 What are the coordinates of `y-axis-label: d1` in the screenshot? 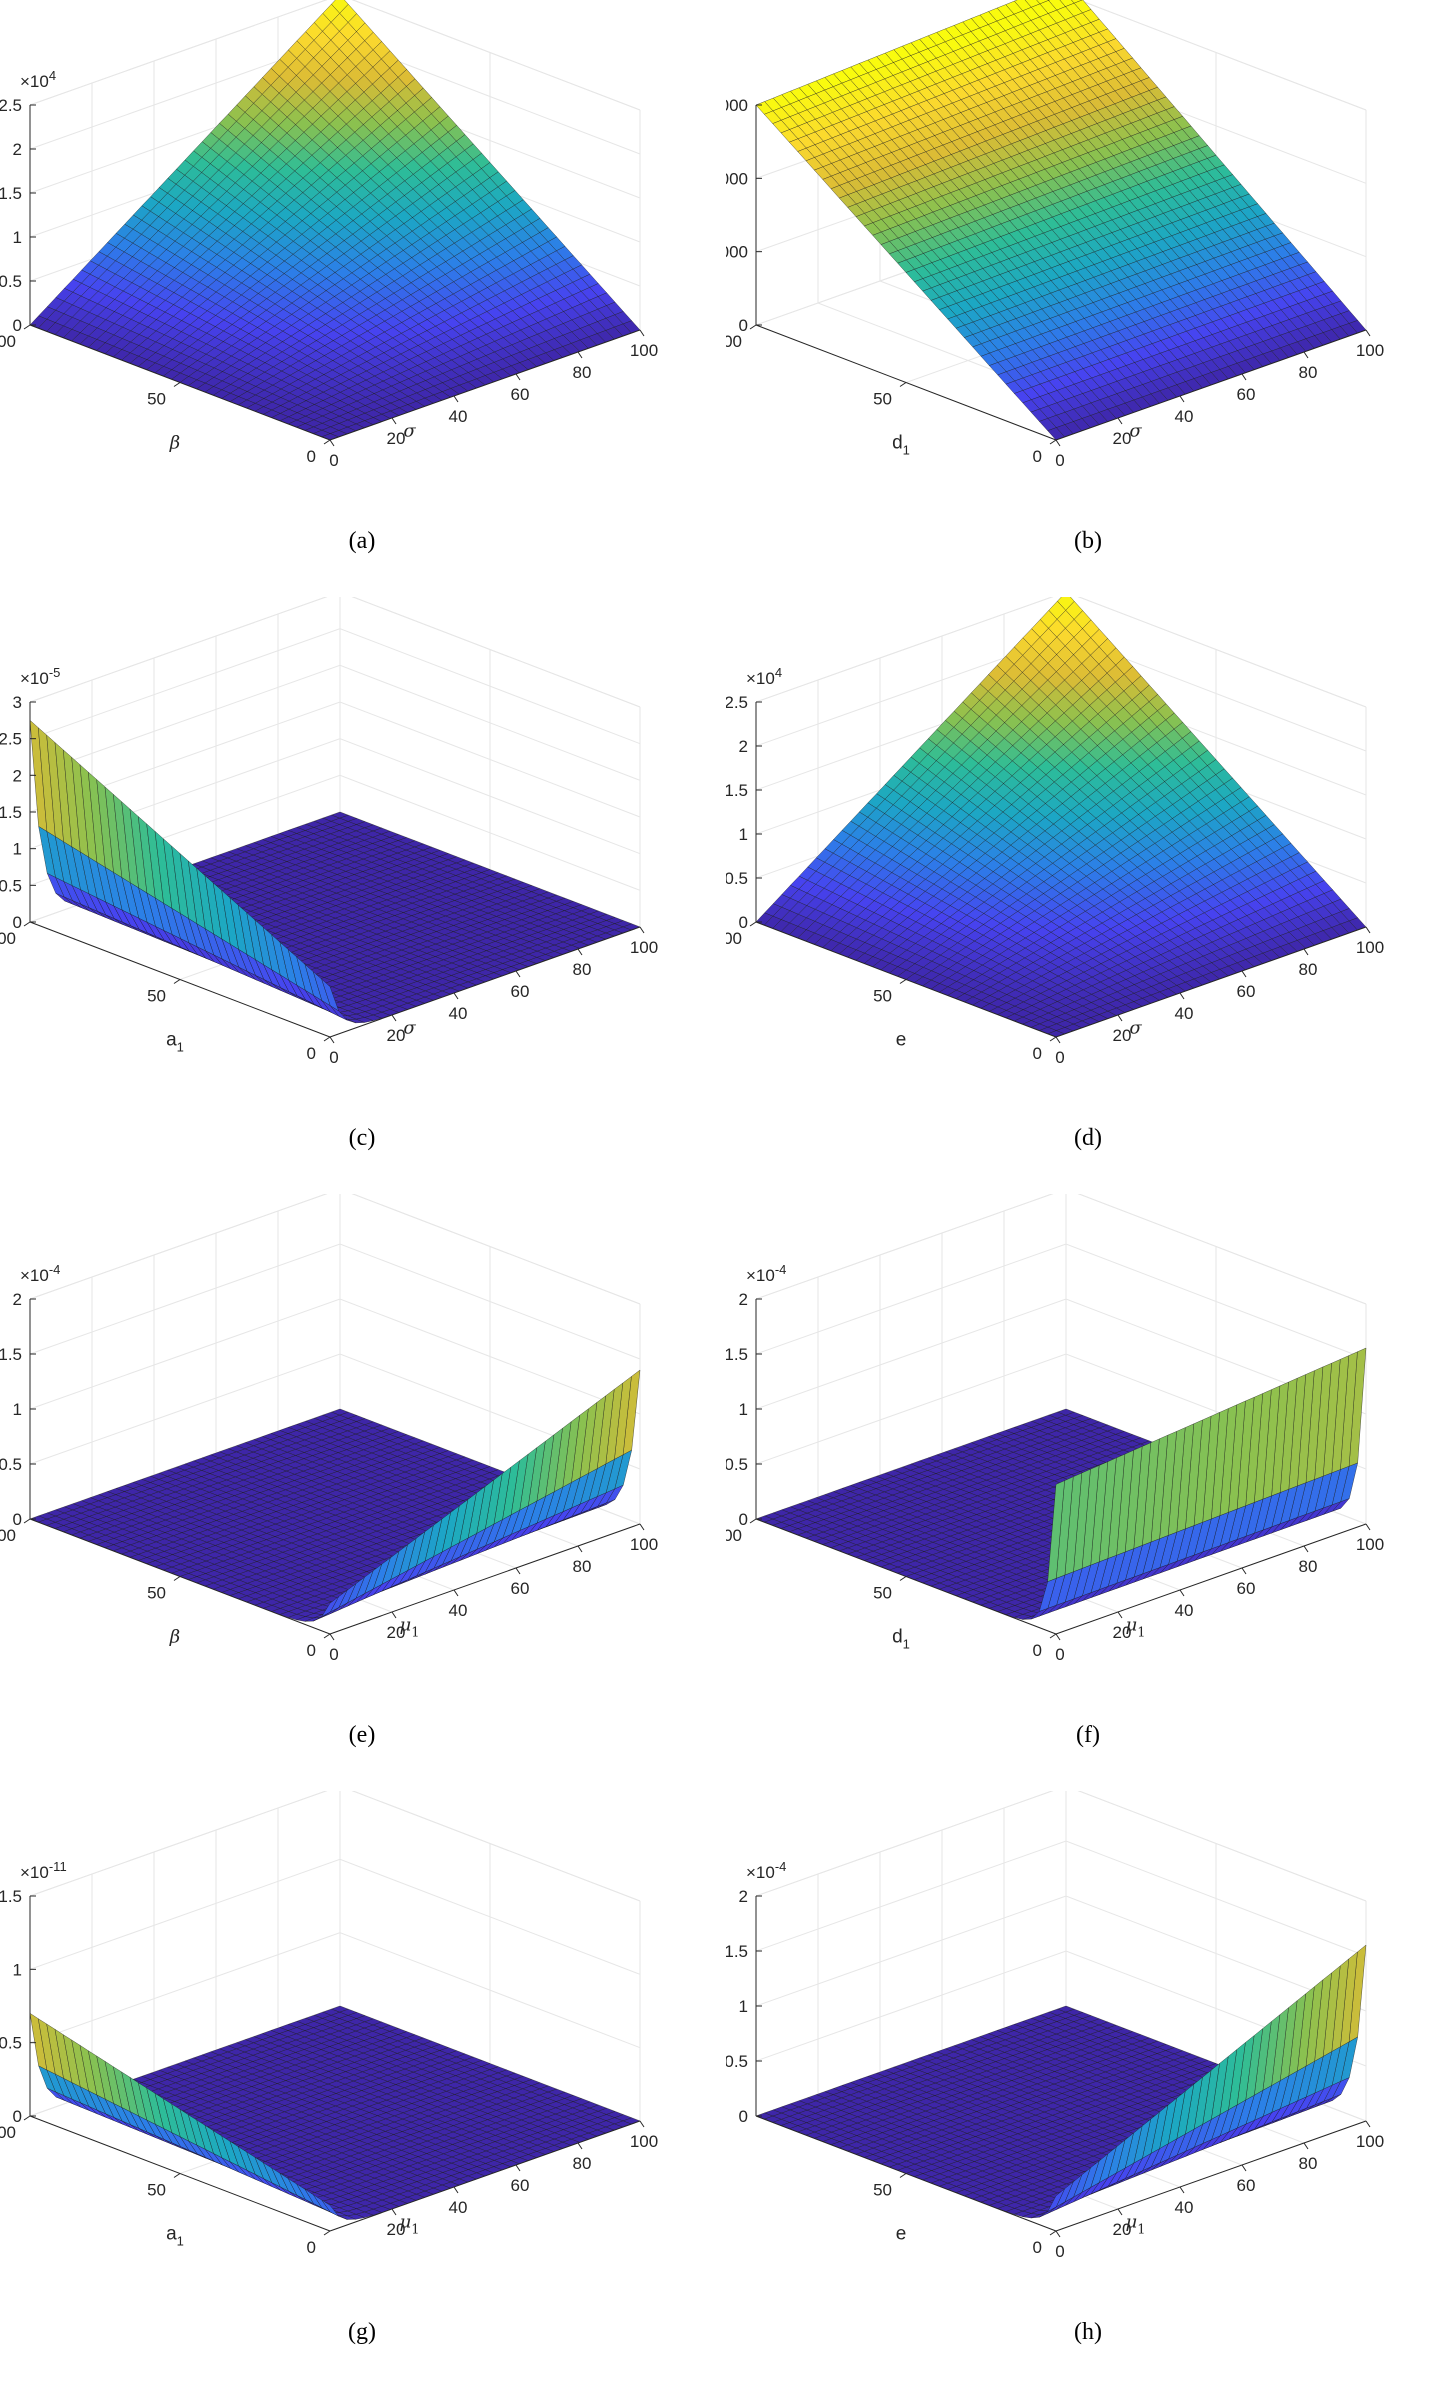 It's located at (901, 444).